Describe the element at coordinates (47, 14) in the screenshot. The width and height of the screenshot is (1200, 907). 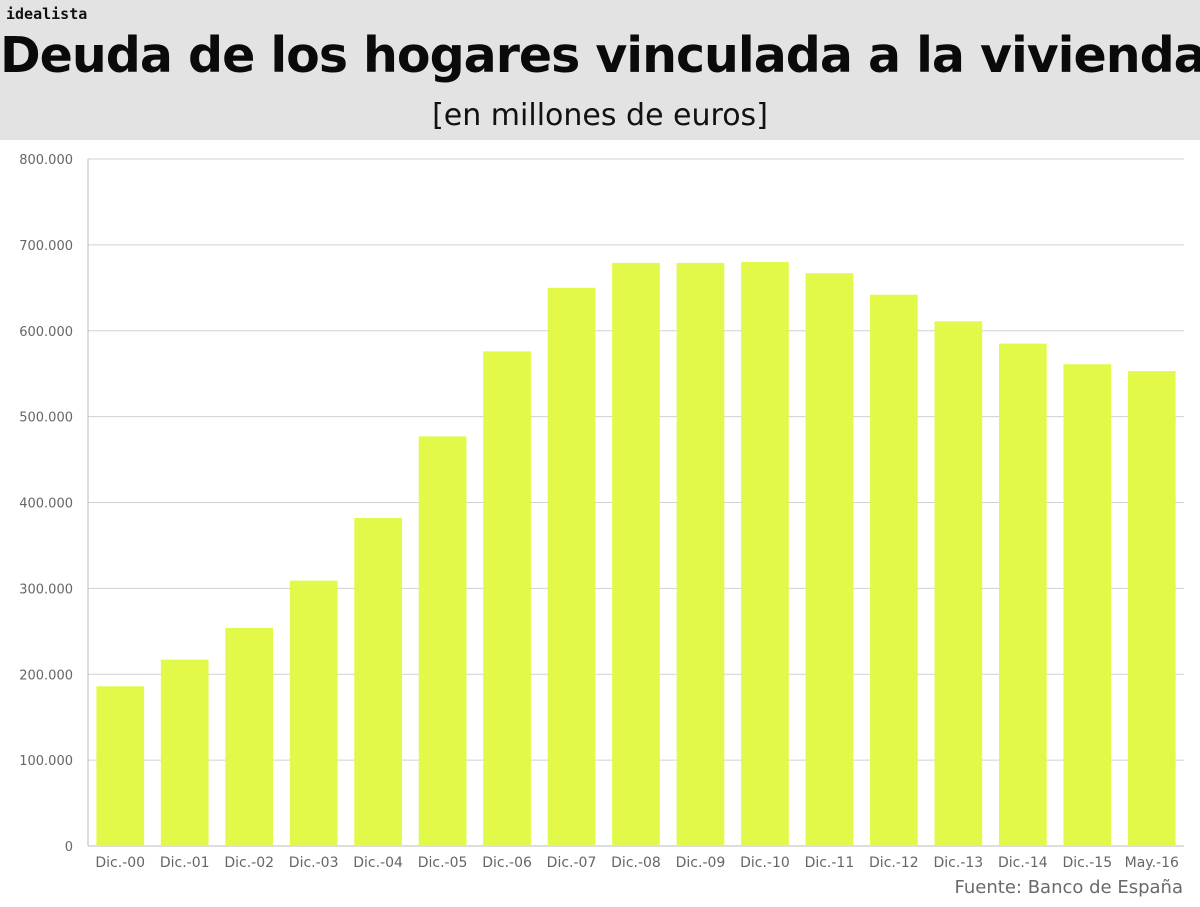
I see `idealista-logo: idealista` at that location.